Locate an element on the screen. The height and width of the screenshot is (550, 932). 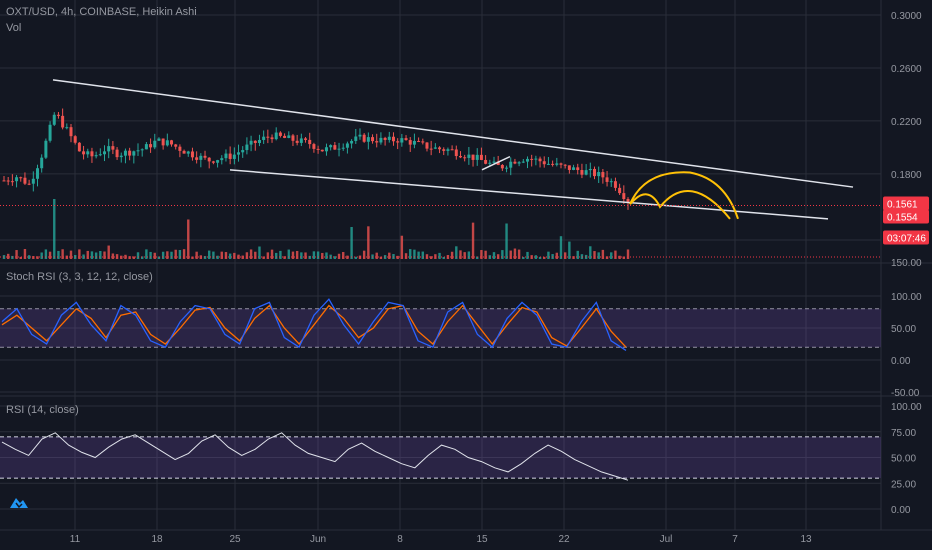
rsi-tick-label: 25.00 is located at coordinates (903, 484).